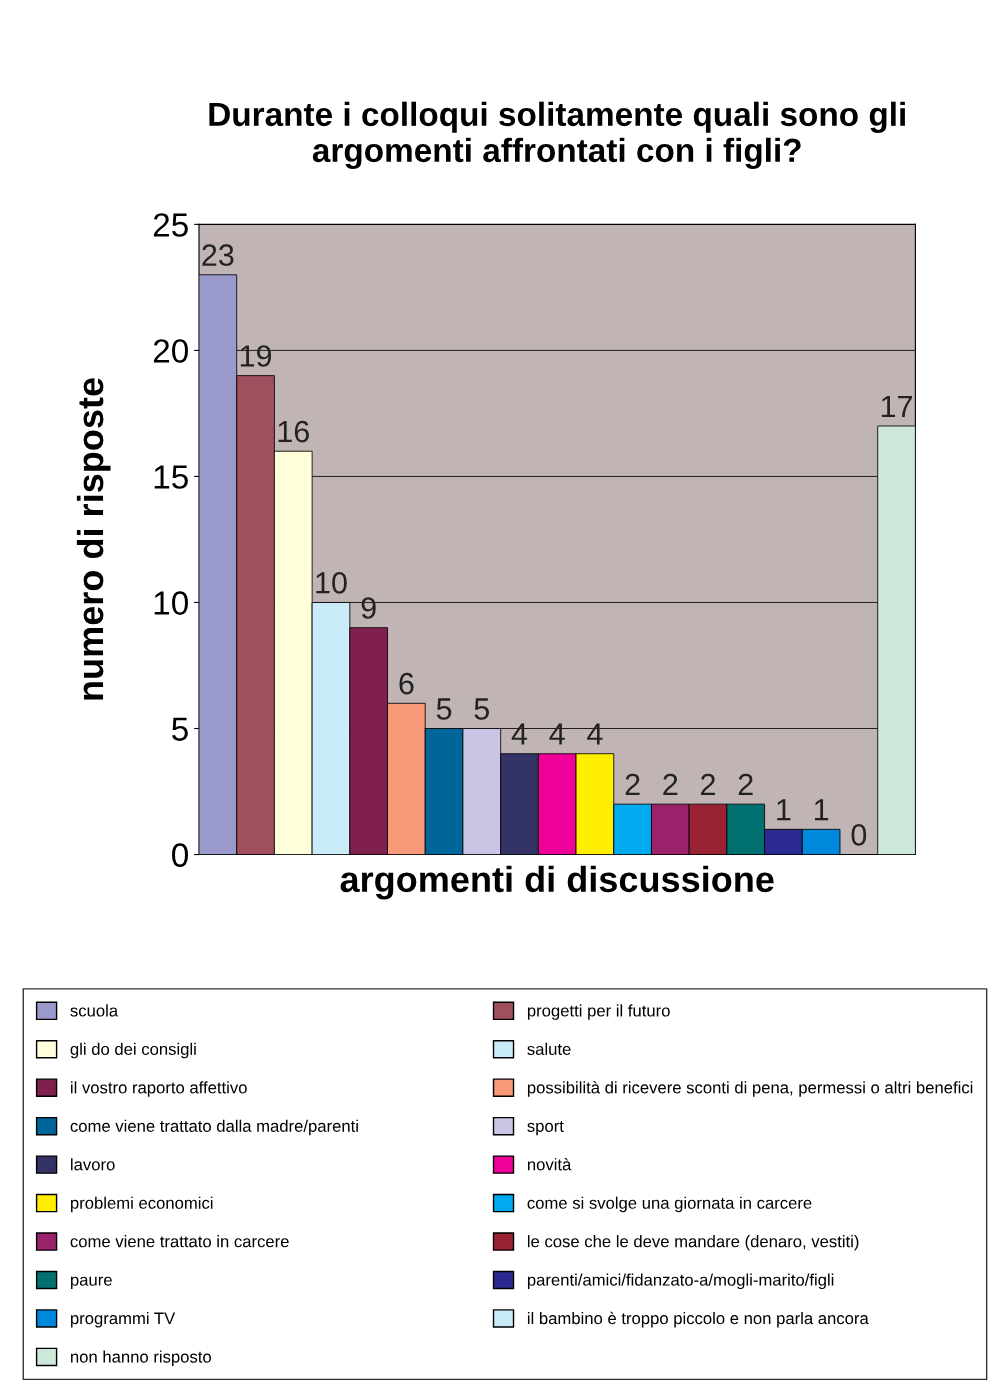  Describe the element at coordinates (170, 351) in the screenshot. I see `y-tick-label: 20` at that location.